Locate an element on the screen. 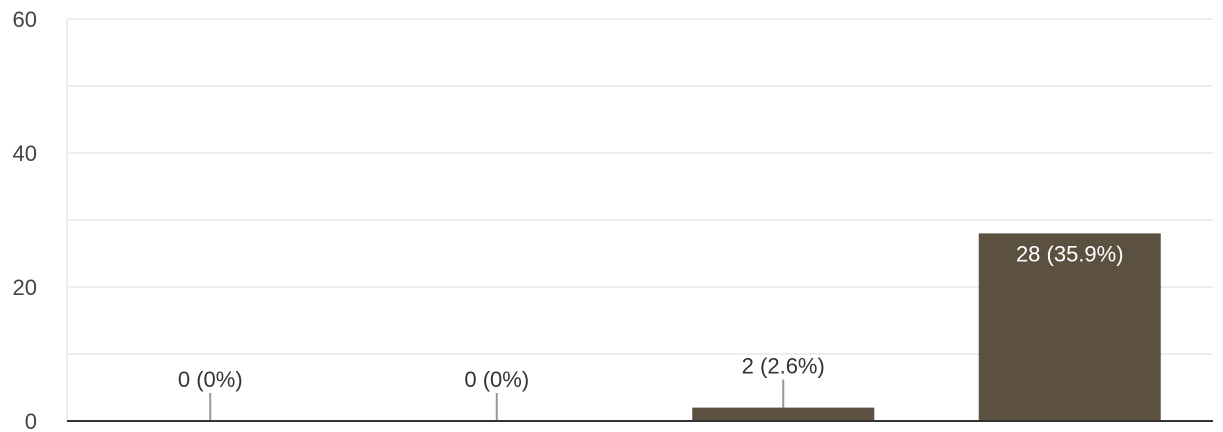  data-label: 2 (2.6%) is located at coordinates (783, 366).